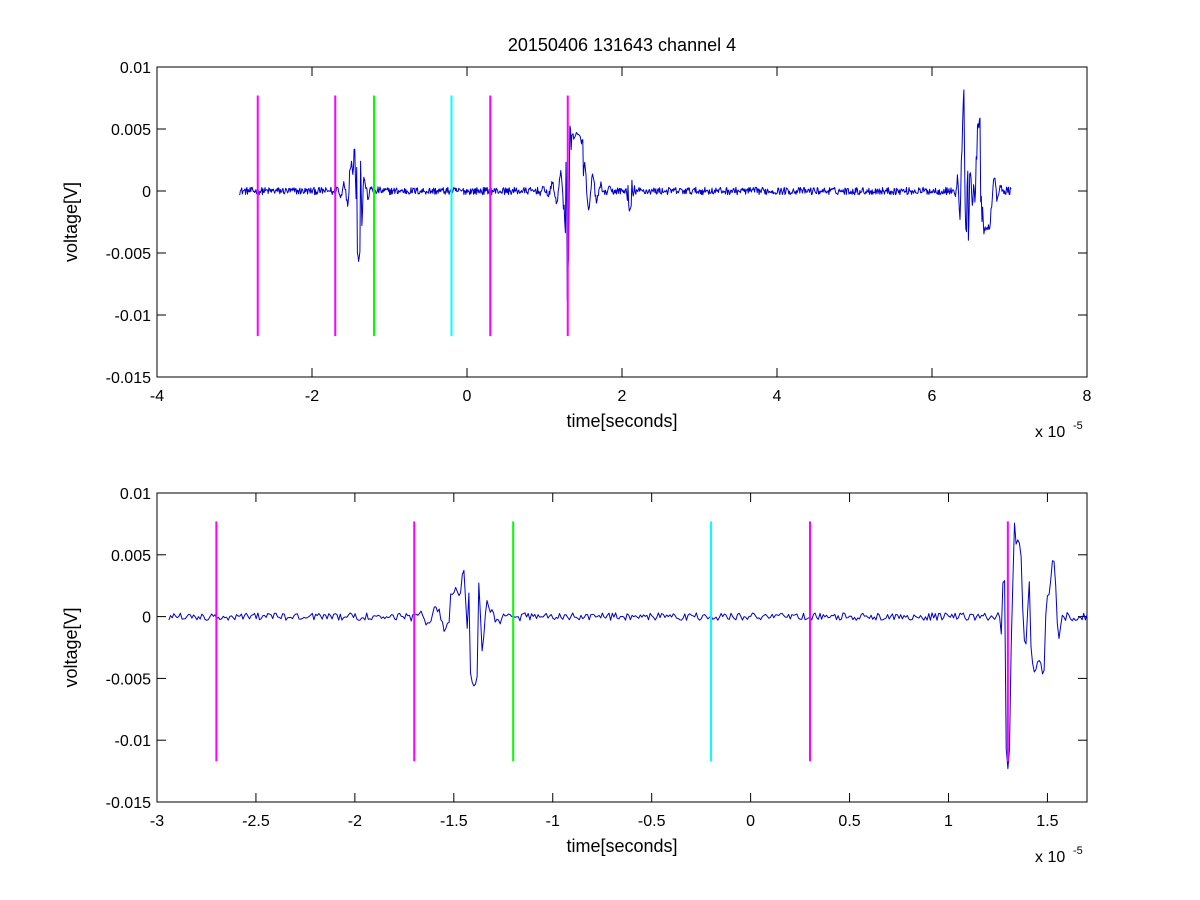  I want to click on chart-title: 20150406 131643 channel 4, so click(622, 45).